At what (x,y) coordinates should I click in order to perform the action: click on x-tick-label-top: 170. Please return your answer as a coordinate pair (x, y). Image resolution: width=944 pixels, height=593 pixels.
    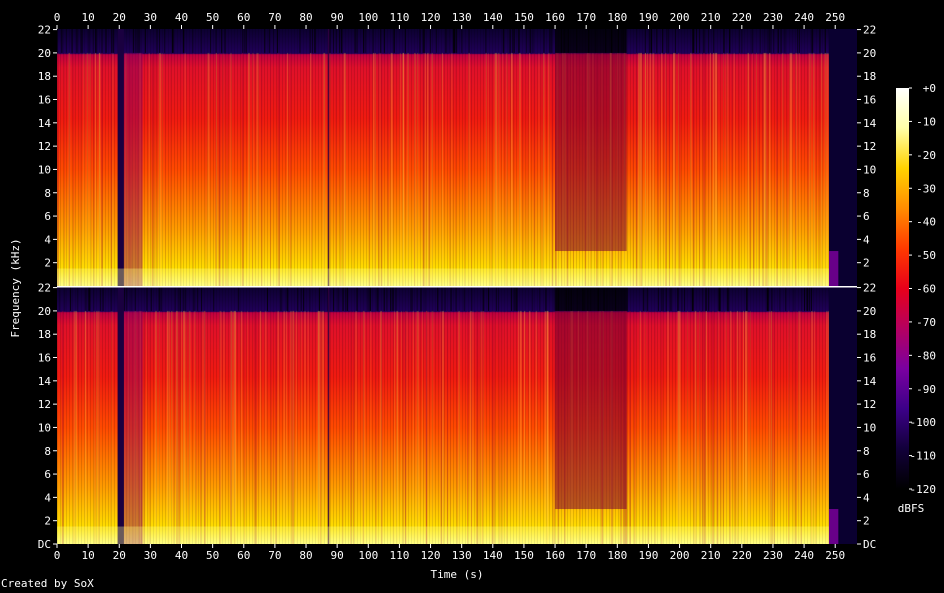
    Looking at the image, I should click on (586, 17).